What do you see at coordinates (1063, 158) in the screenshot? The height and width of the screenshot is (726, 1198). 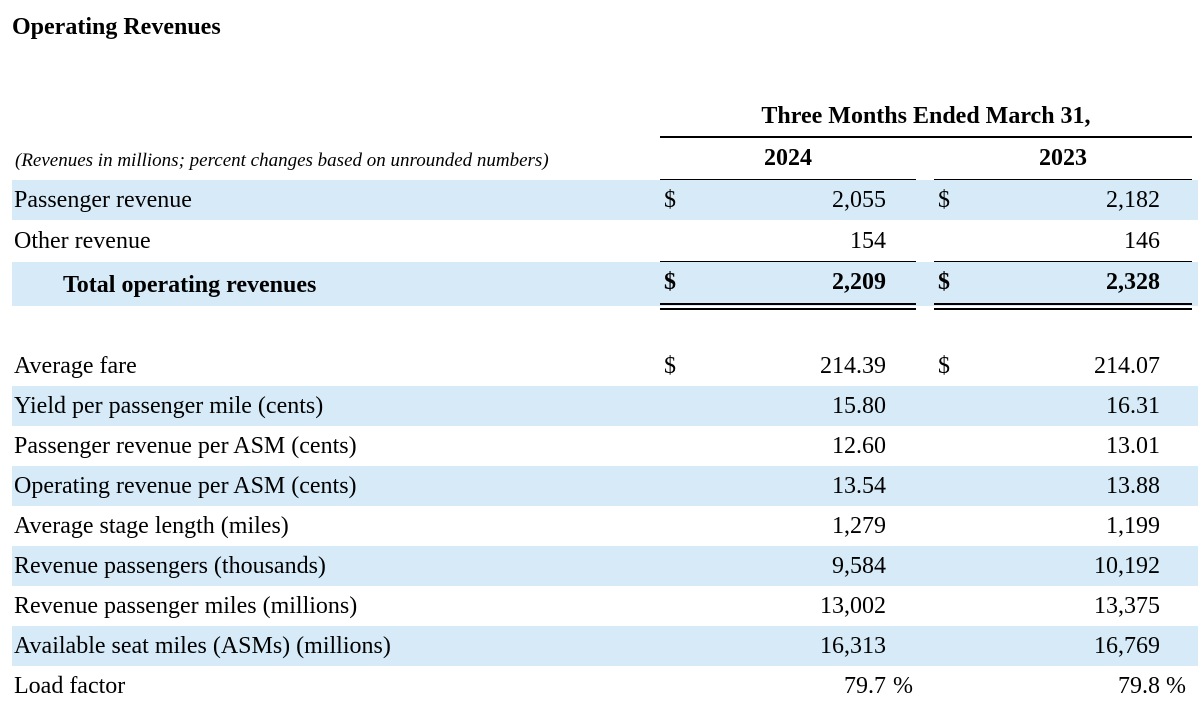 I see `column-header-prior-year: 2023` at bounding box center [1063, 158].